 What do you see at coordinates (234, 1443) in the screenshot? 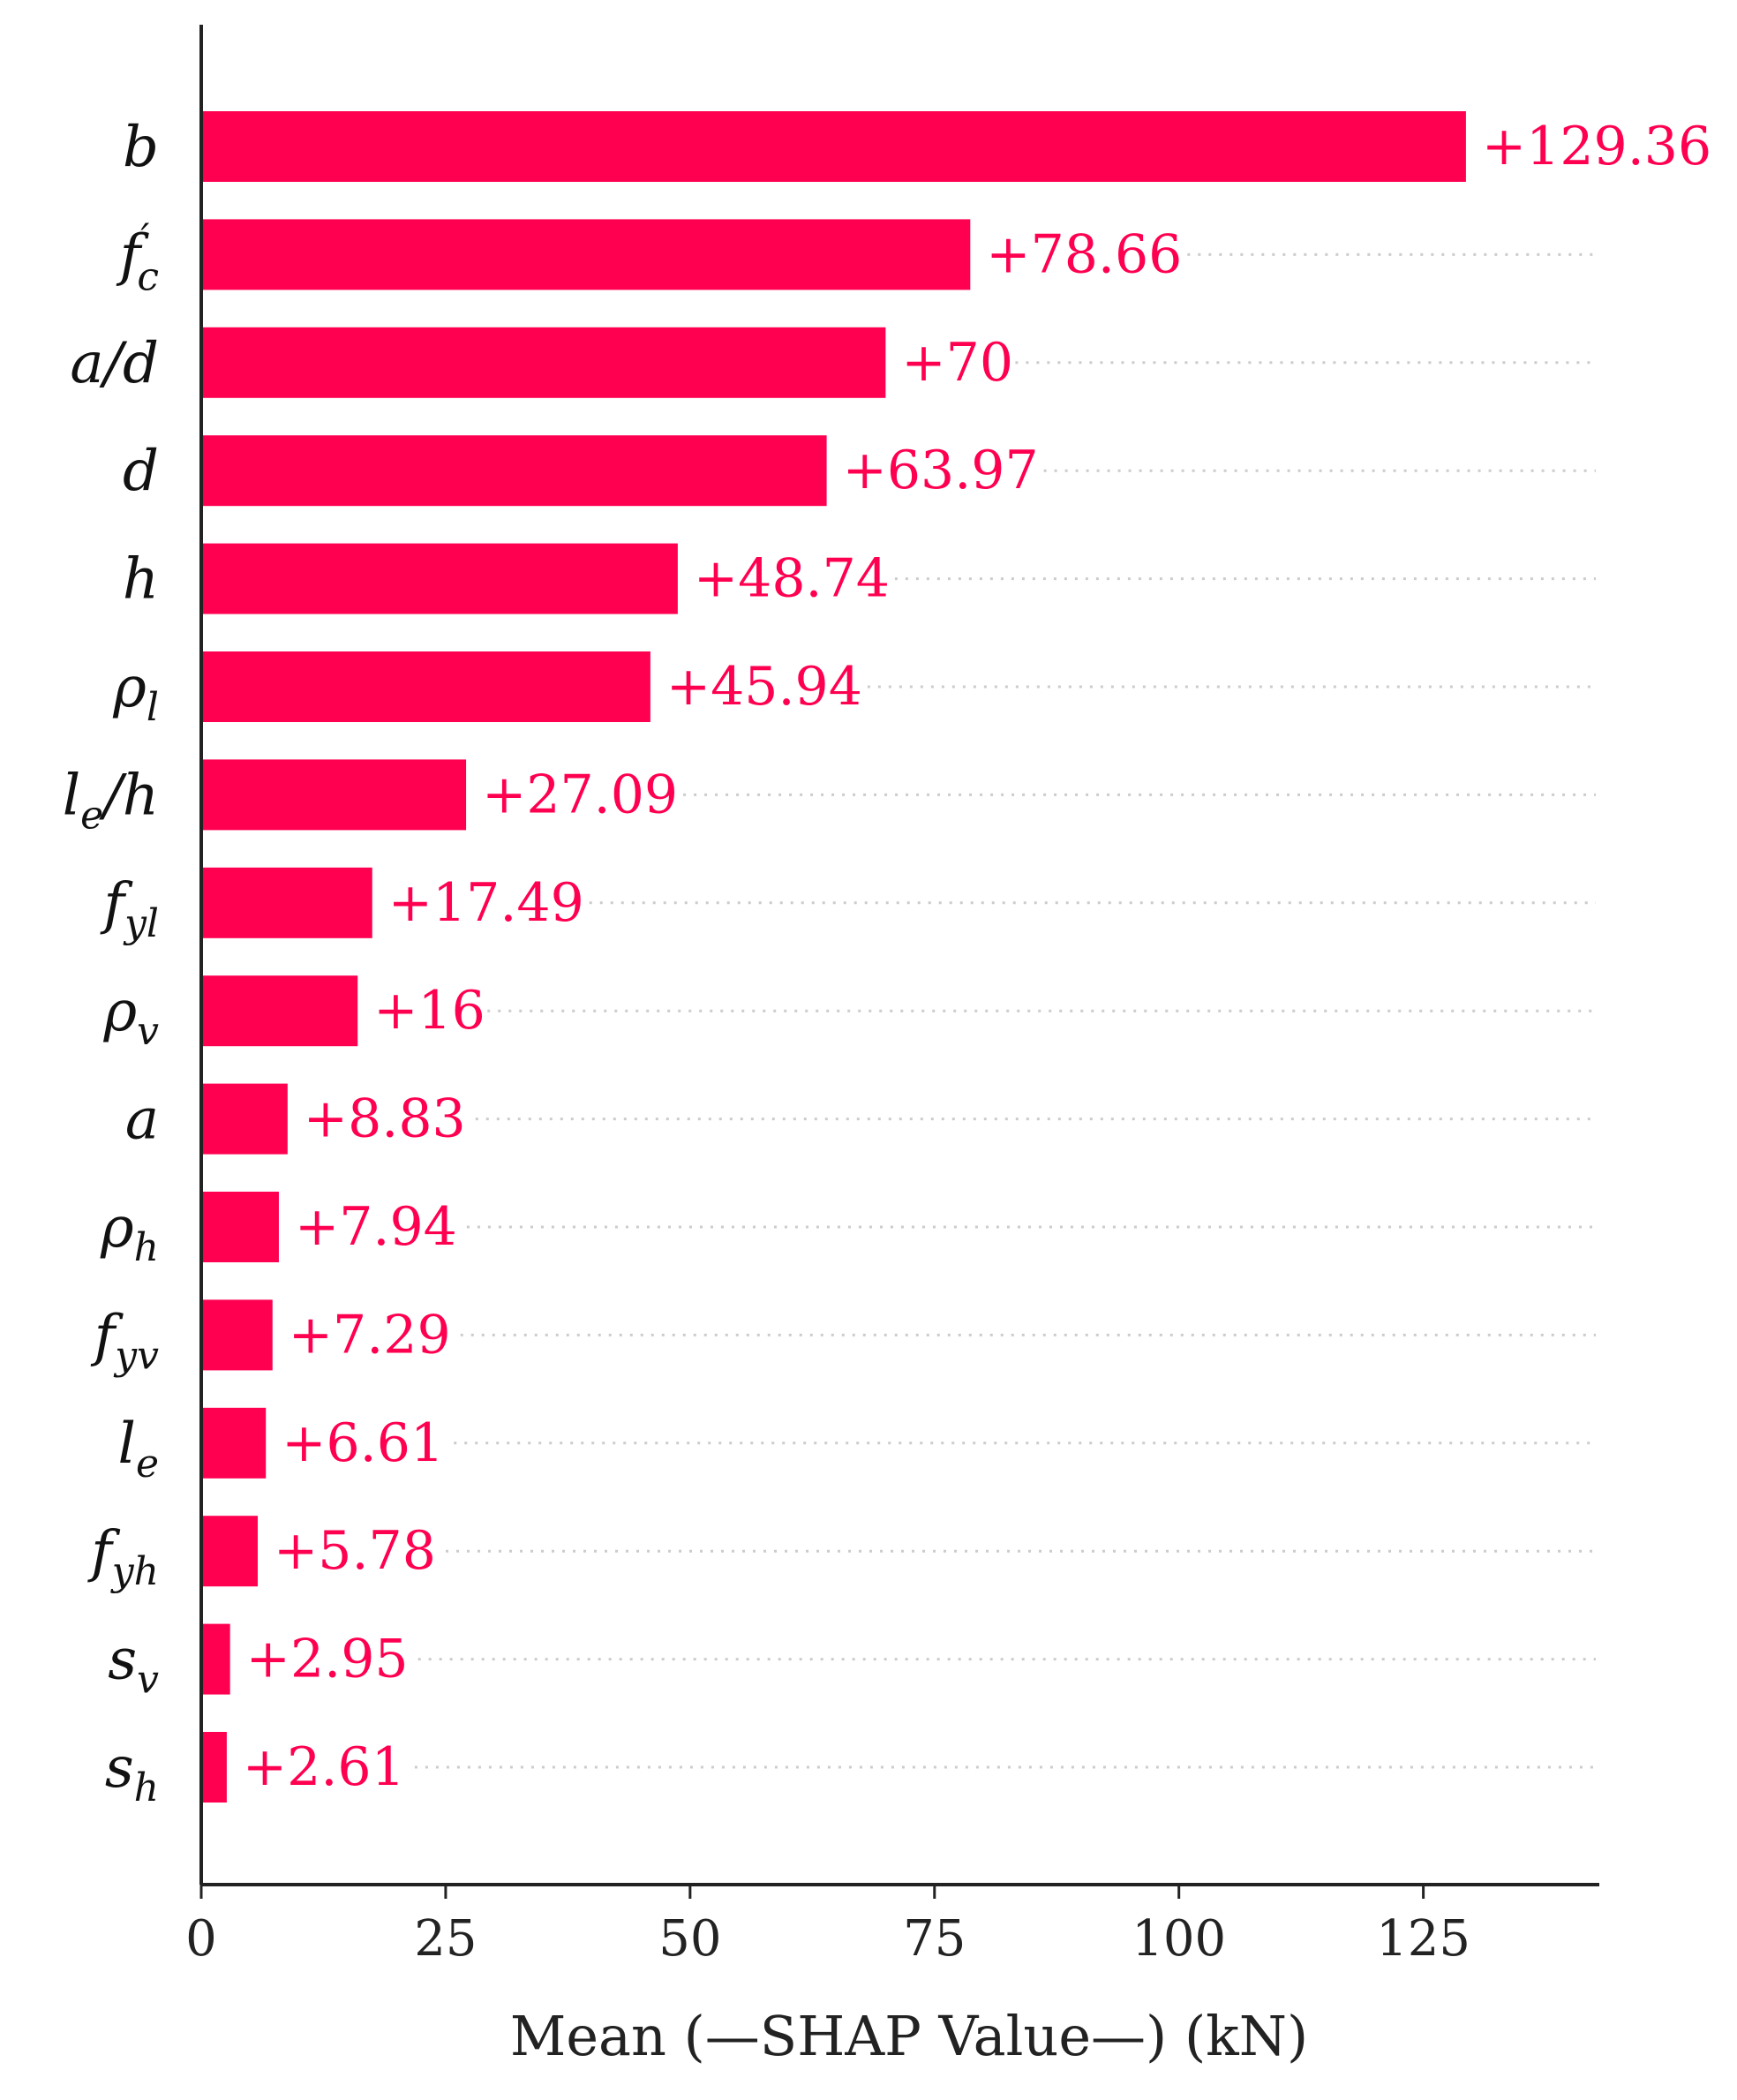
I see `bar-le` at bounding box center [234, 1443].